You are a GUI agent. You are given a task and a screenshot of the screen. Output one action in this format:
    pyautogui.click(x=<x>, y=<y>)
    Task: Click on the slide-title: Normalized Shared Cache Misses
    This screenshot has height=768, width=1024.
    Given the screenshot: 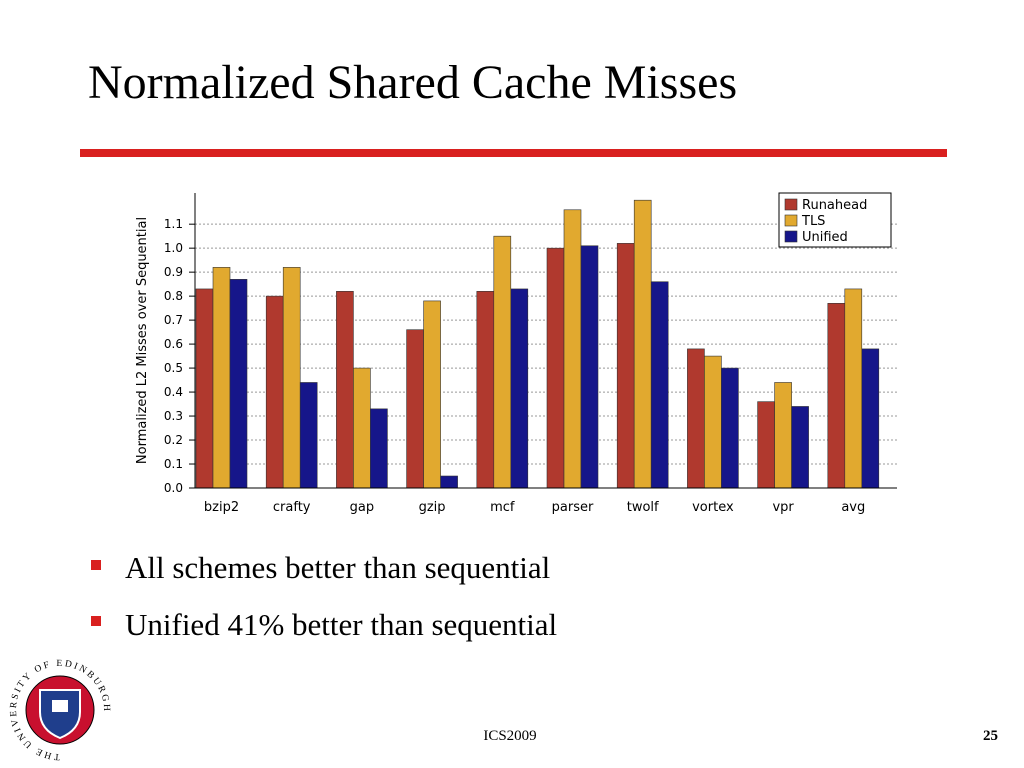 What is the action you would take?
    pyautogui.click(x=412, y=82)
    